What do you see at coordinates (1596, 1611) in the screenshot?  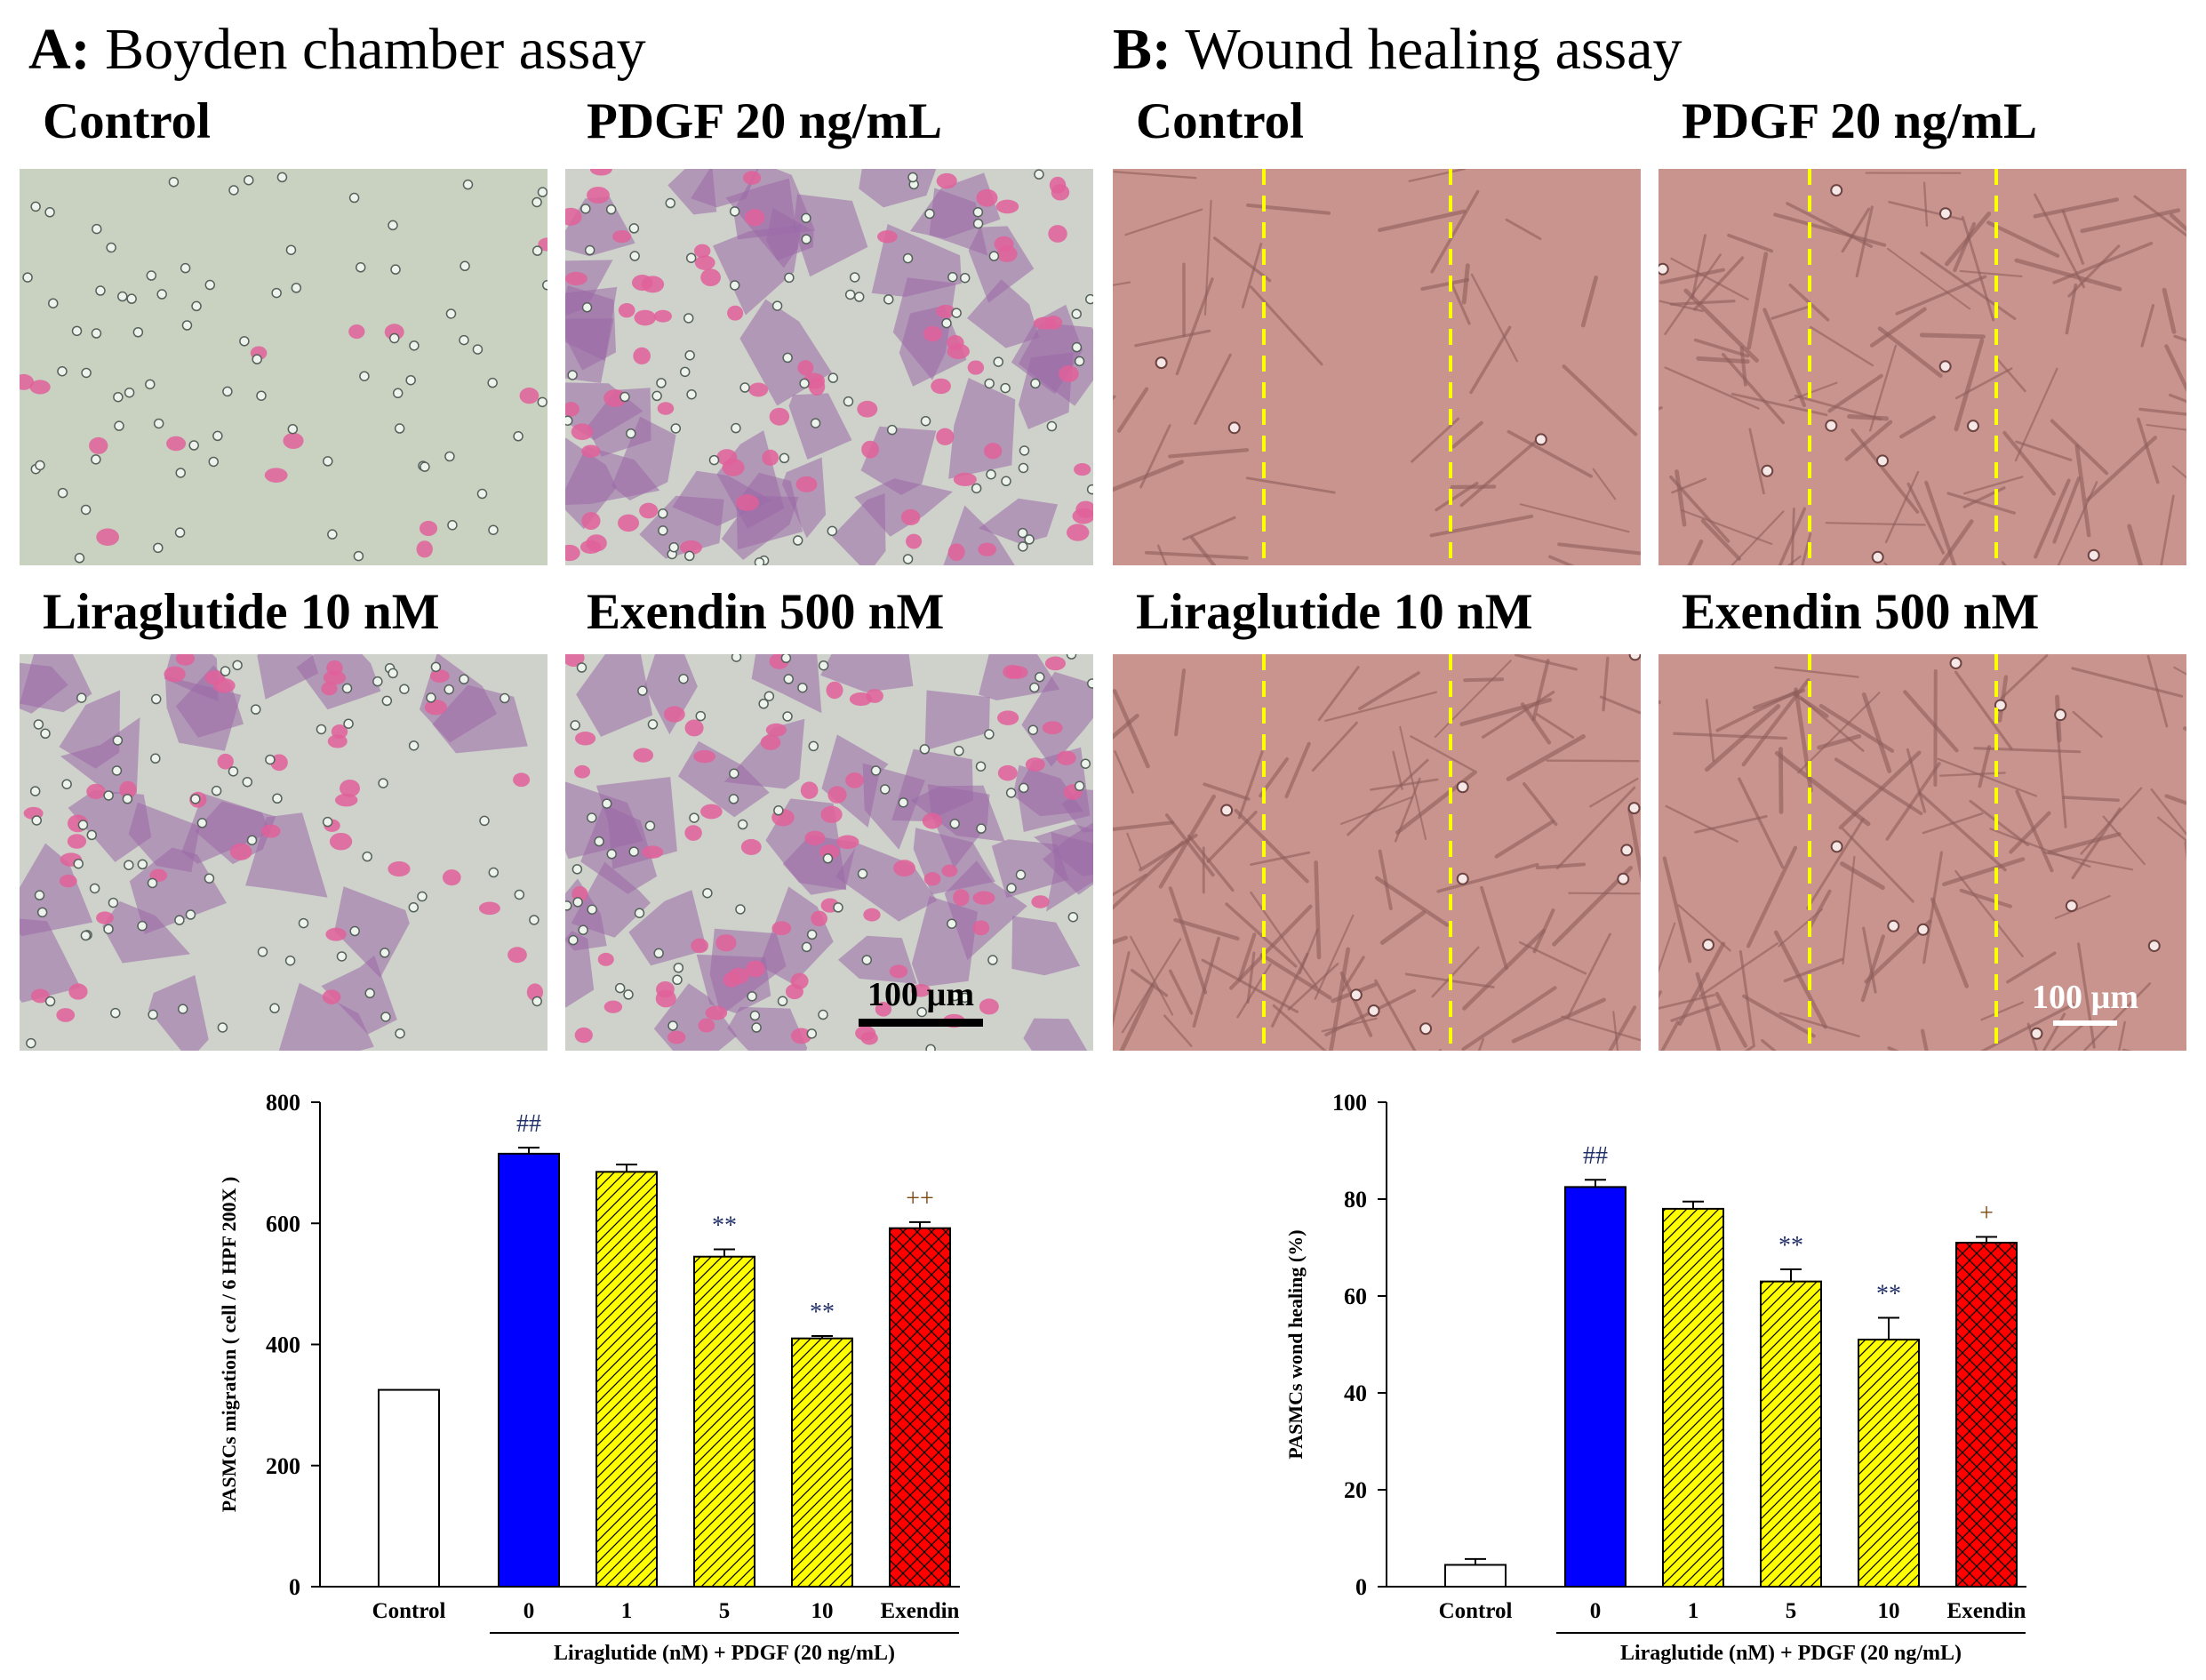 I see `x-tick-label: 0` at bounding box center [1596, 1611].